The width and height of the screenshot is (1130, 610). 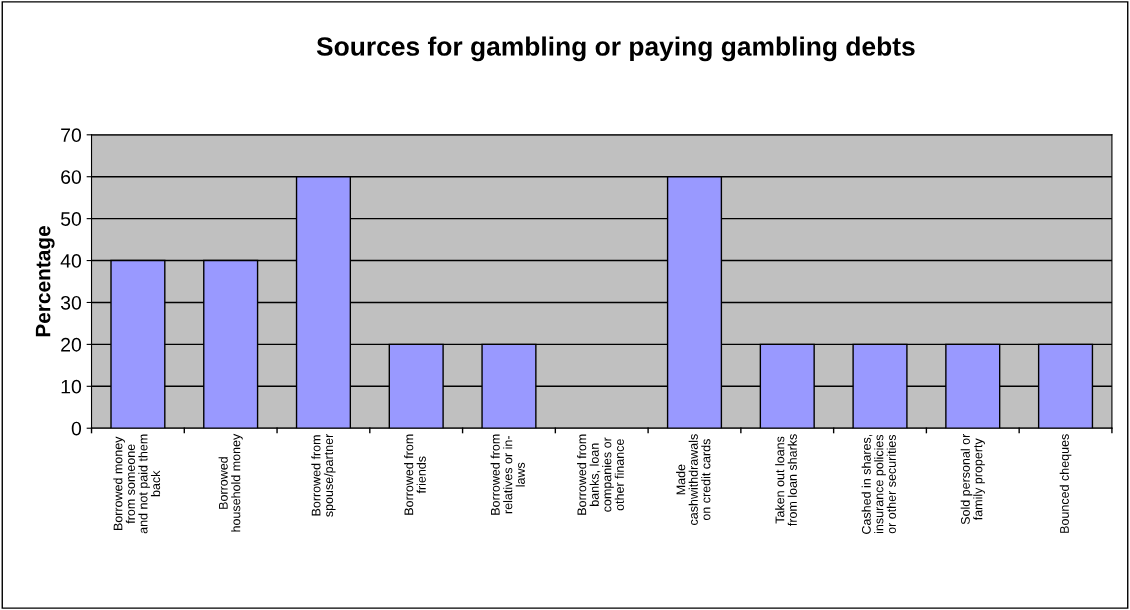 What do you see at coordinates (76, 428) in the screenshot?
I see `y-tick-label: 0` at bounding box center [76, 428].